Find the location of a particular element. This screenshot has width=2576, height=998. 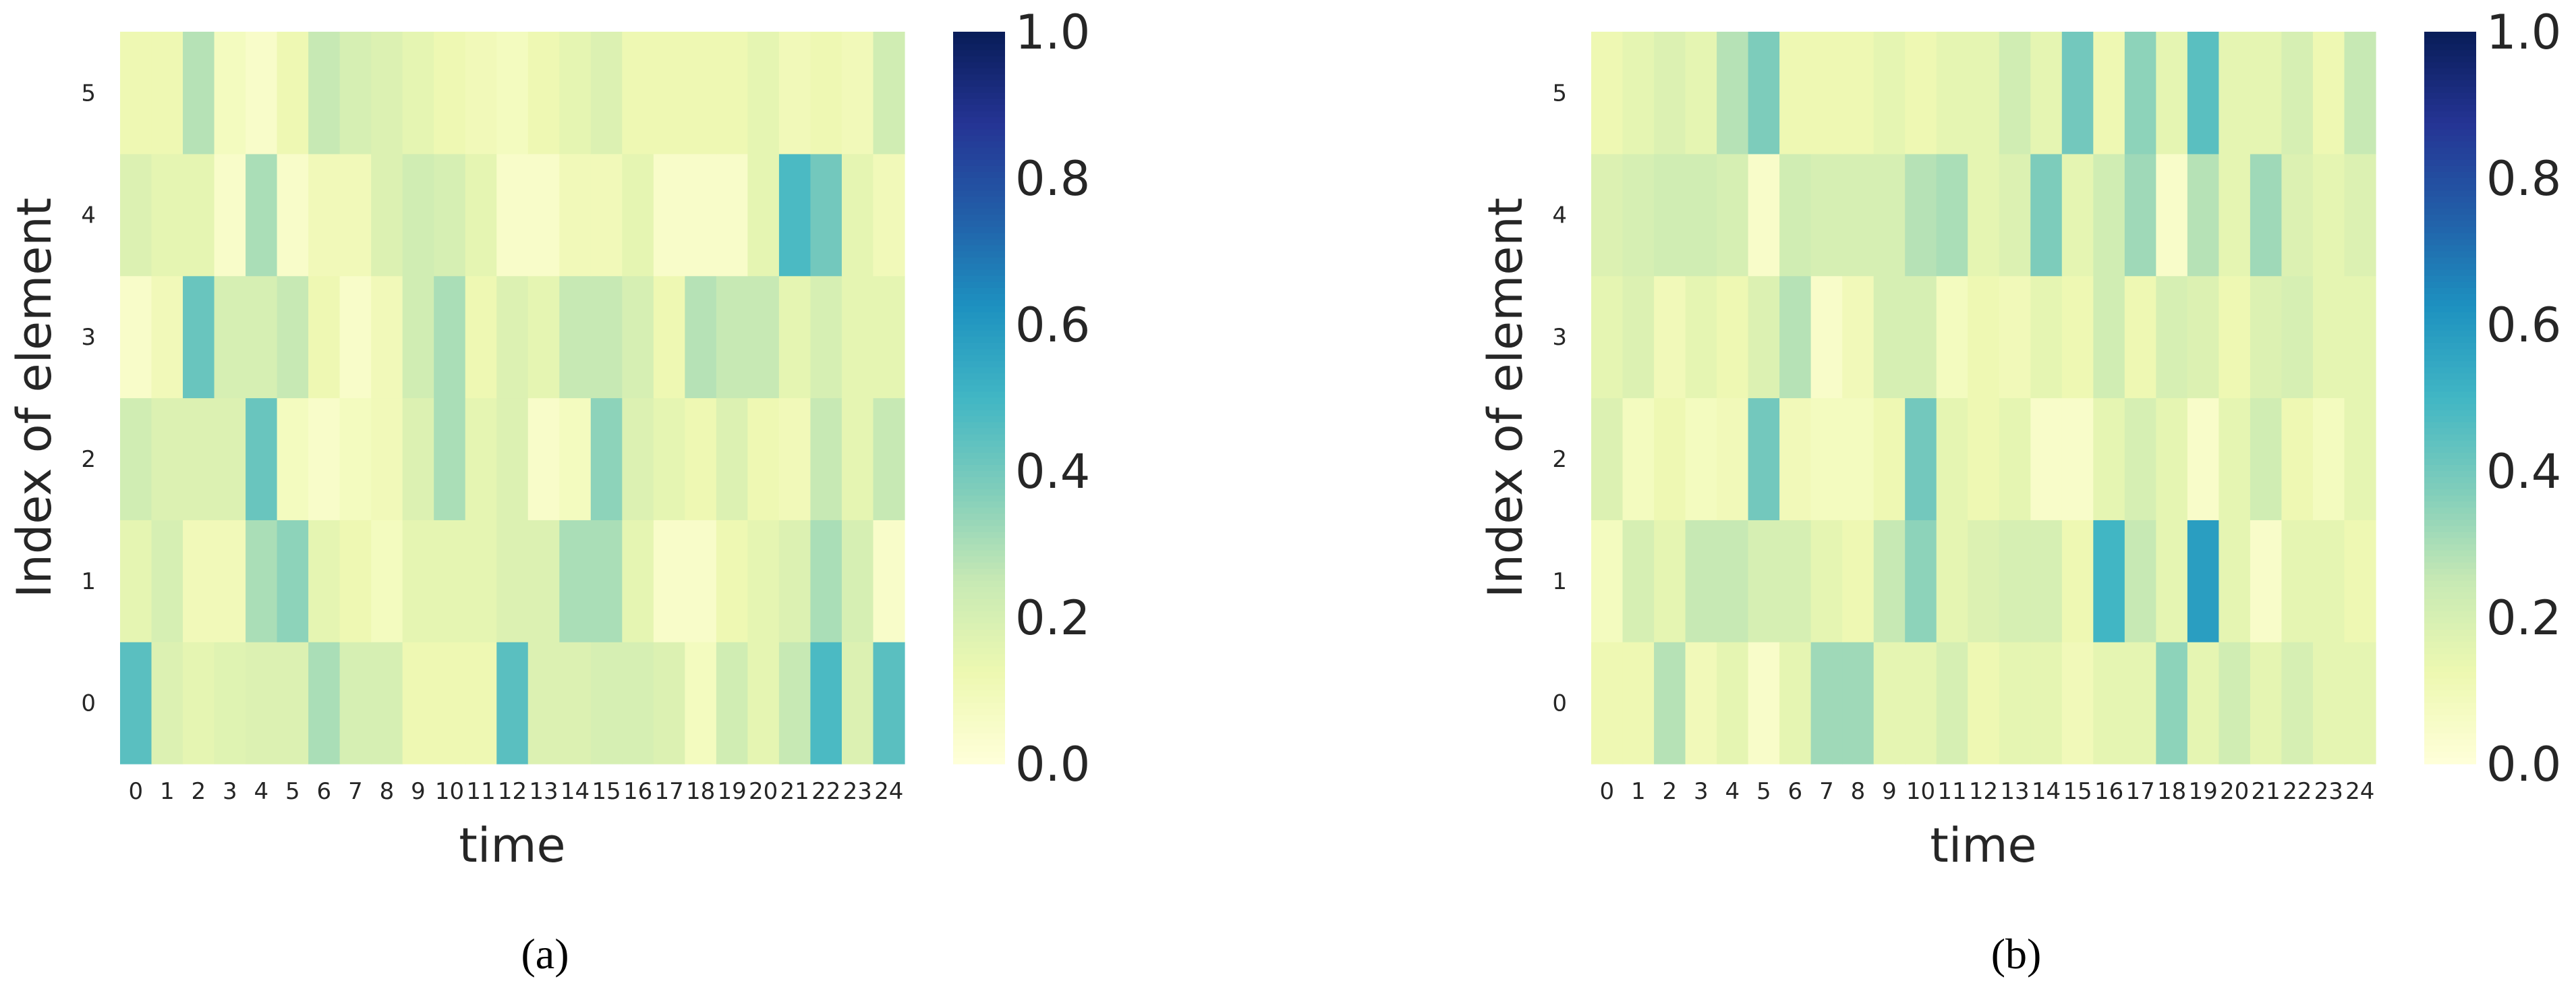

x-tick-label: 12 is located at coordinates (1983, 791).